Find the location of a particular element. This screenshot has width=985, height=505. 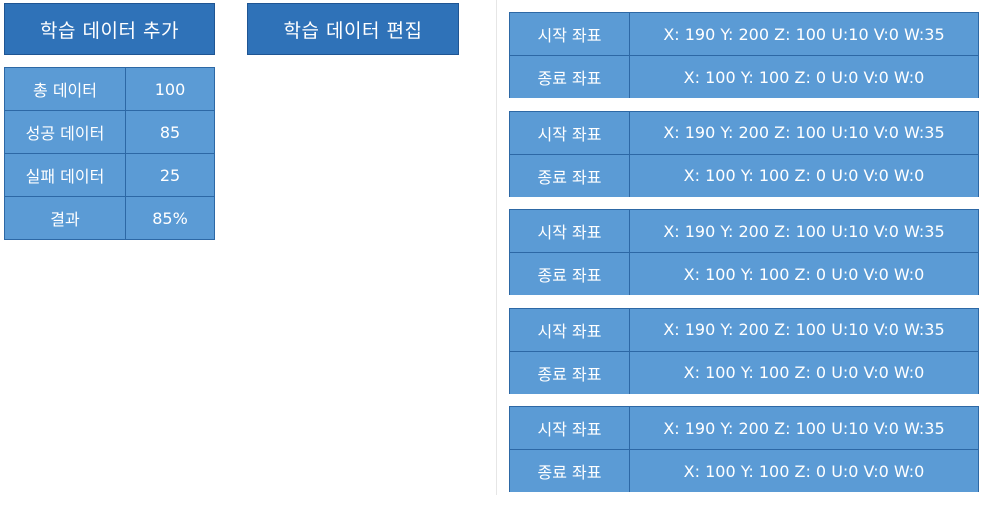

stats-row-total: 총 데이터 100 is located at coordinates (109, 89).